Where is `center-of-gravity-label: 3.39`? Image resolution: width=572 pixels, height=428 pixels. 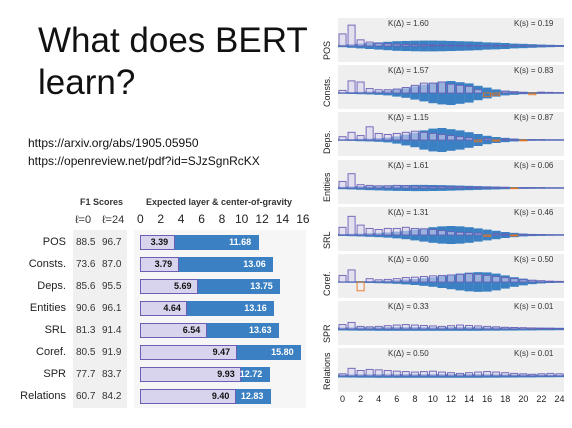
center-of-gravity-label: 3.39 is located at coordinates (159, 242).